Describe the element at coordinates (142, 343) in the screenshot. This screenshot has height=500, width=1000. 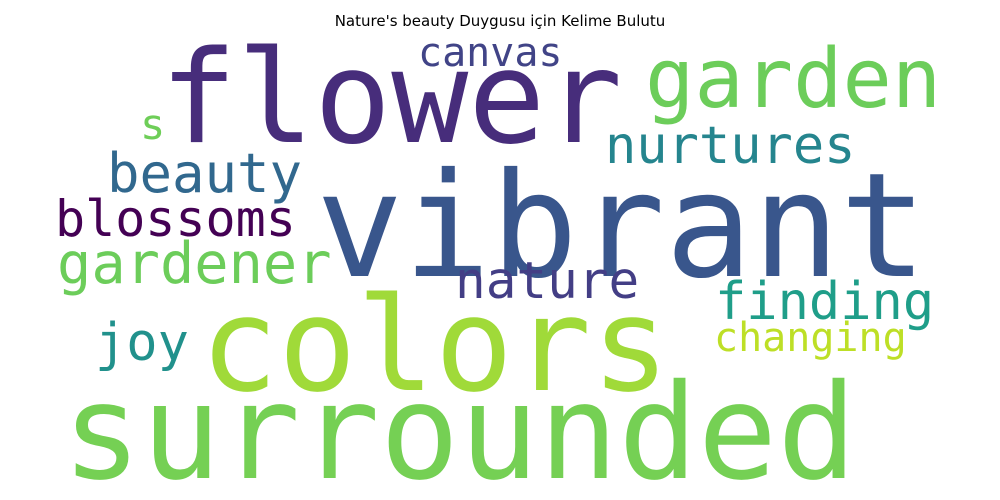
I see `word-joy: joy` at that location.